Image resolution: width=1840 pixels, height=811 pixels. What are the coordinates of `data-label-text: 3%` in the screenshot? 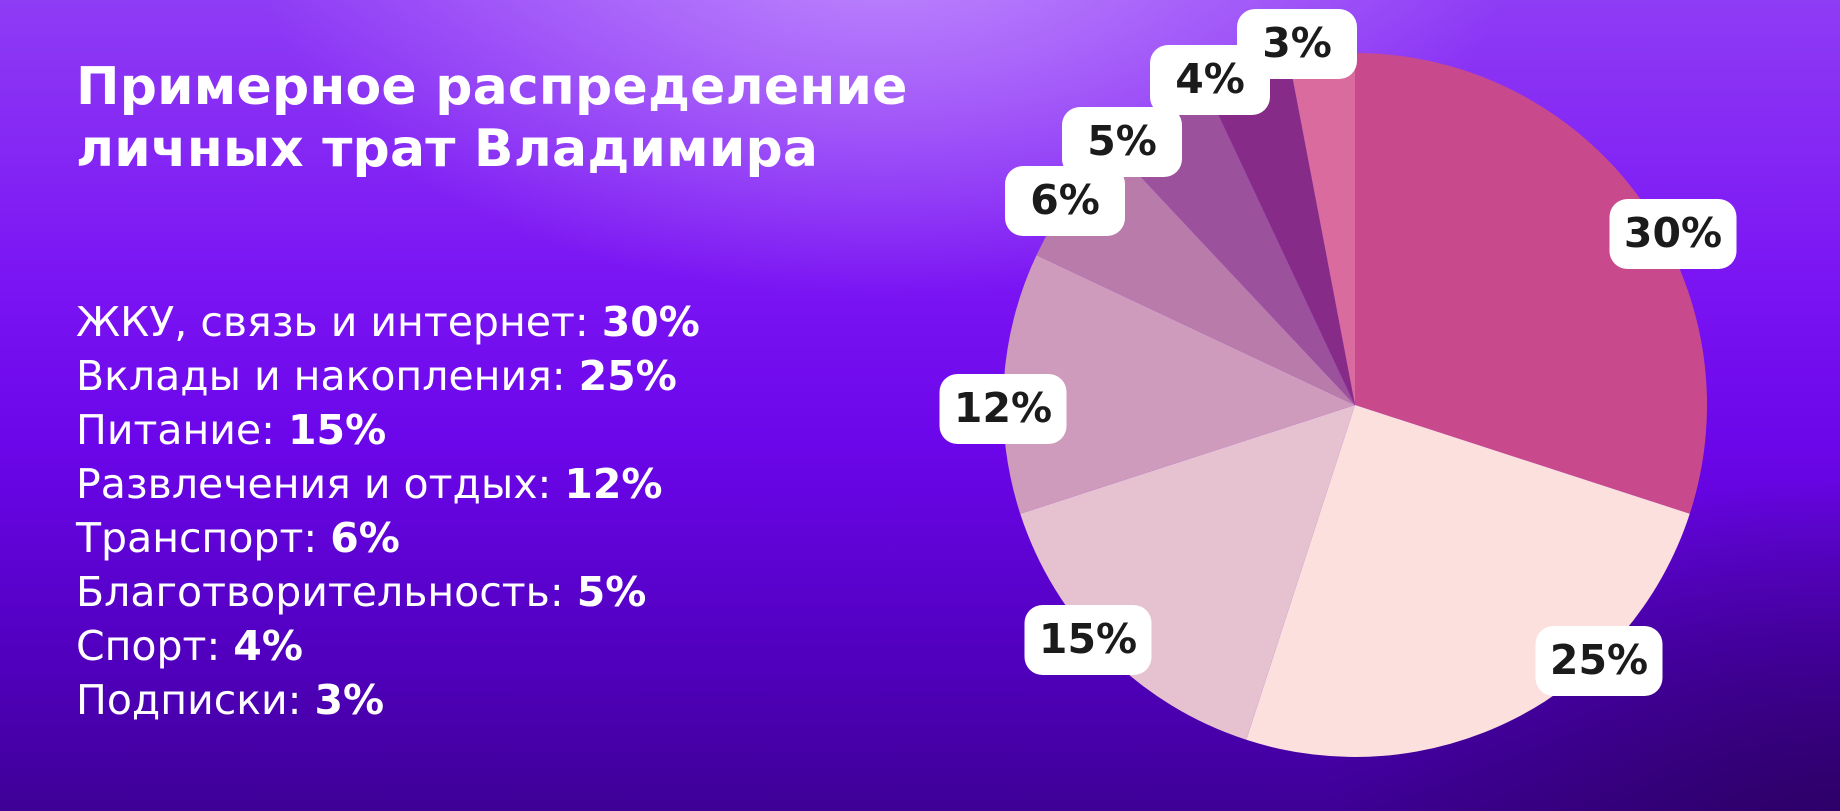 It's located at (1297, 43).